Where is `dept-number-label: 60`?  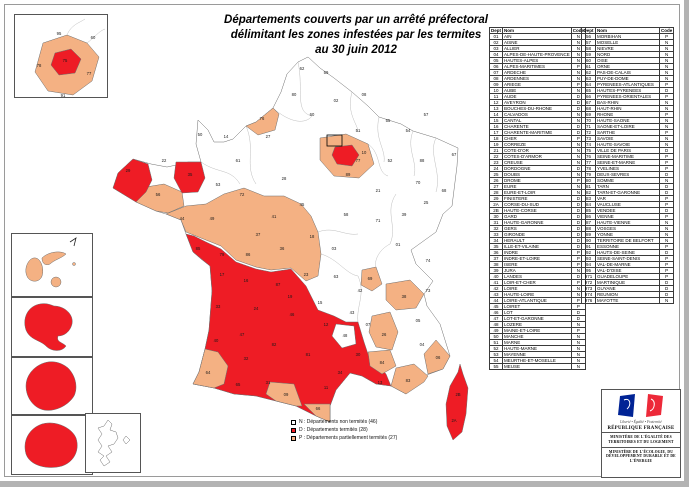 dept-number-label: 60 is located at coordinates (312, 114).